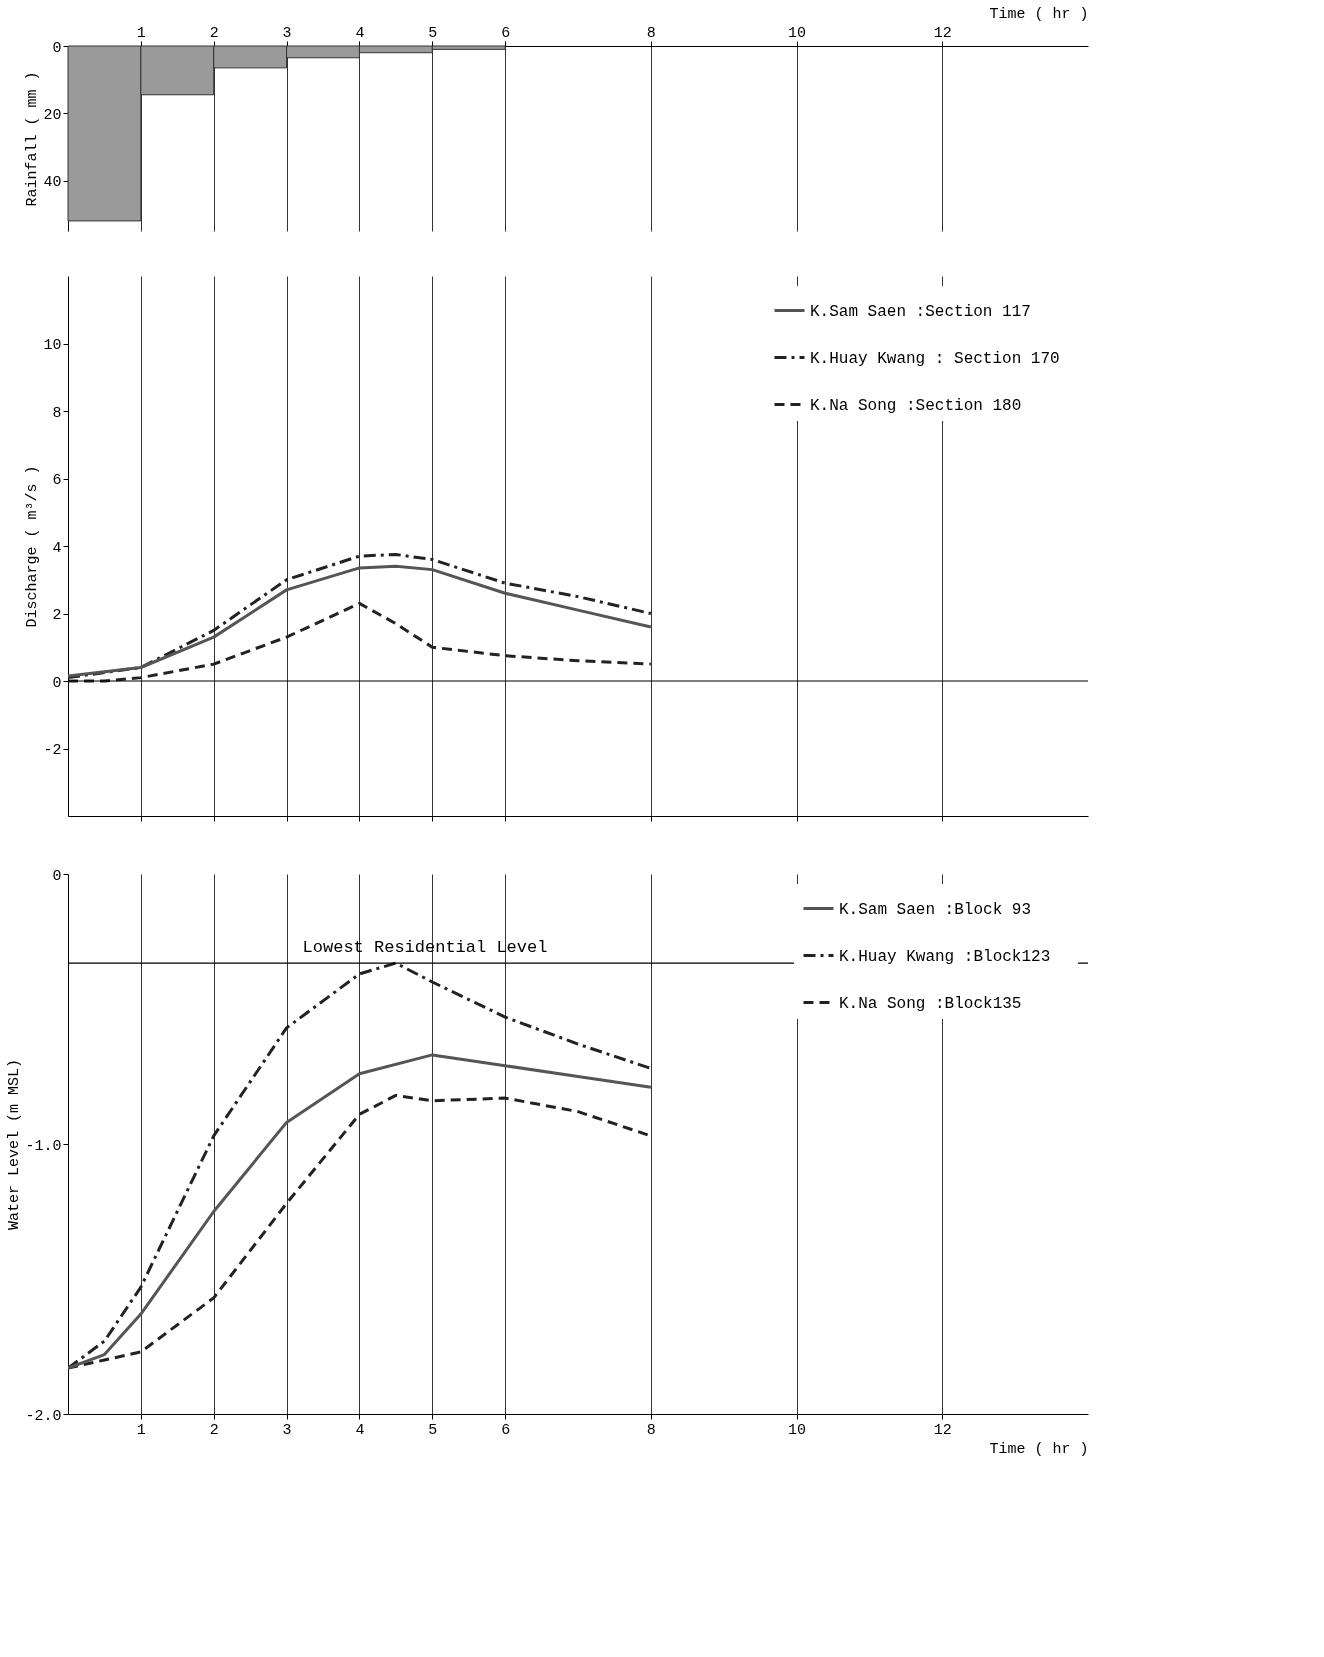 The height and width of the screenshot is (1657, 1324). Describe the element at coordinates (33, 139) in the screenshot. I see `y-axis-title: Rainfall ( mm )` at that location.